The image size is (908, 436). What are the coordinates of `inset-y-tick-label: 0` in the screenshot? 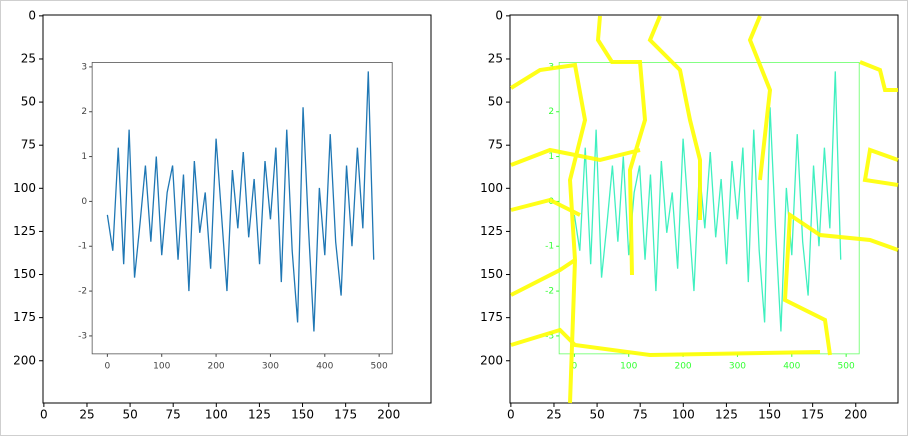 It's located at (84, 202).